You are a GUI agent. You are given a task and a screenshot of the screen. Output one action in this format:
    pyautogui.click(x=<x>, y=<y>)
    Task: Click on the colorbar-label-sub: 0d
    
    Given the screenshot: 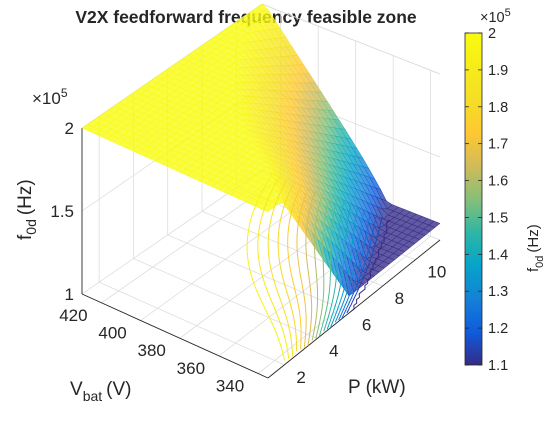 What is the action you would take?
    pyautogui.click(x=540, y=262)
    